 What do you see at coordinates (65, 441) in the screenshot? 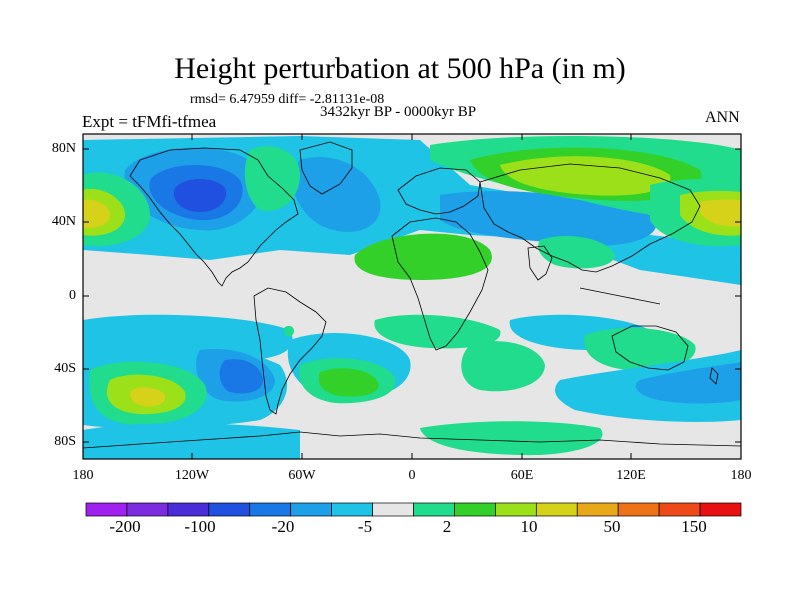
I see `lat-label-80s: 80S` at bounding box center [65, 441].